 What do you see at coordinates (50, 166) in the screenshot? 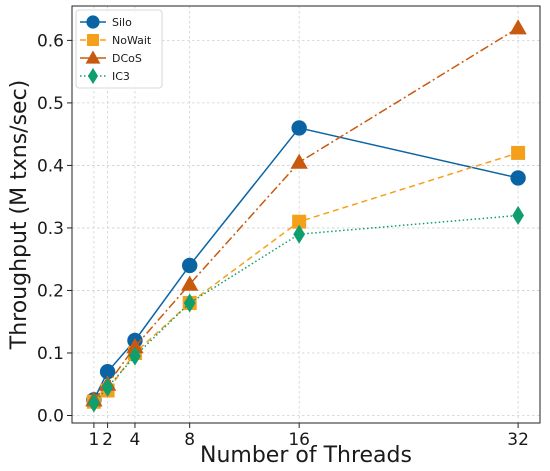
I see `y-tick-label: 0.4` at bounding box center [50, 166].